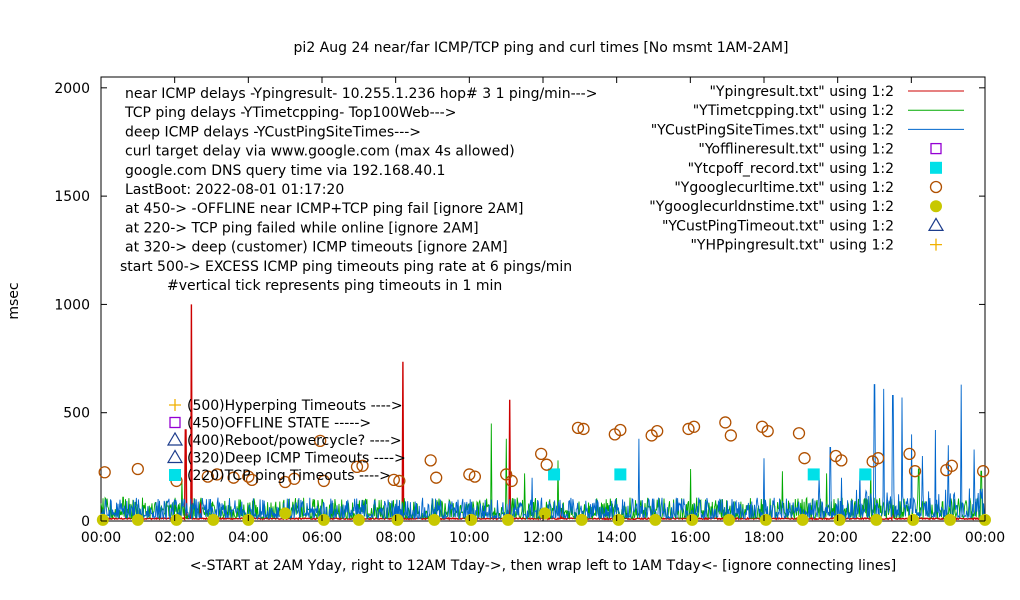  What do you see at coordinates (772, 130) in the screenshot?
I see `legend-entry-label: "YCustPingSiteTimes.txt" using 1:2` at bounding box center [772, 130].